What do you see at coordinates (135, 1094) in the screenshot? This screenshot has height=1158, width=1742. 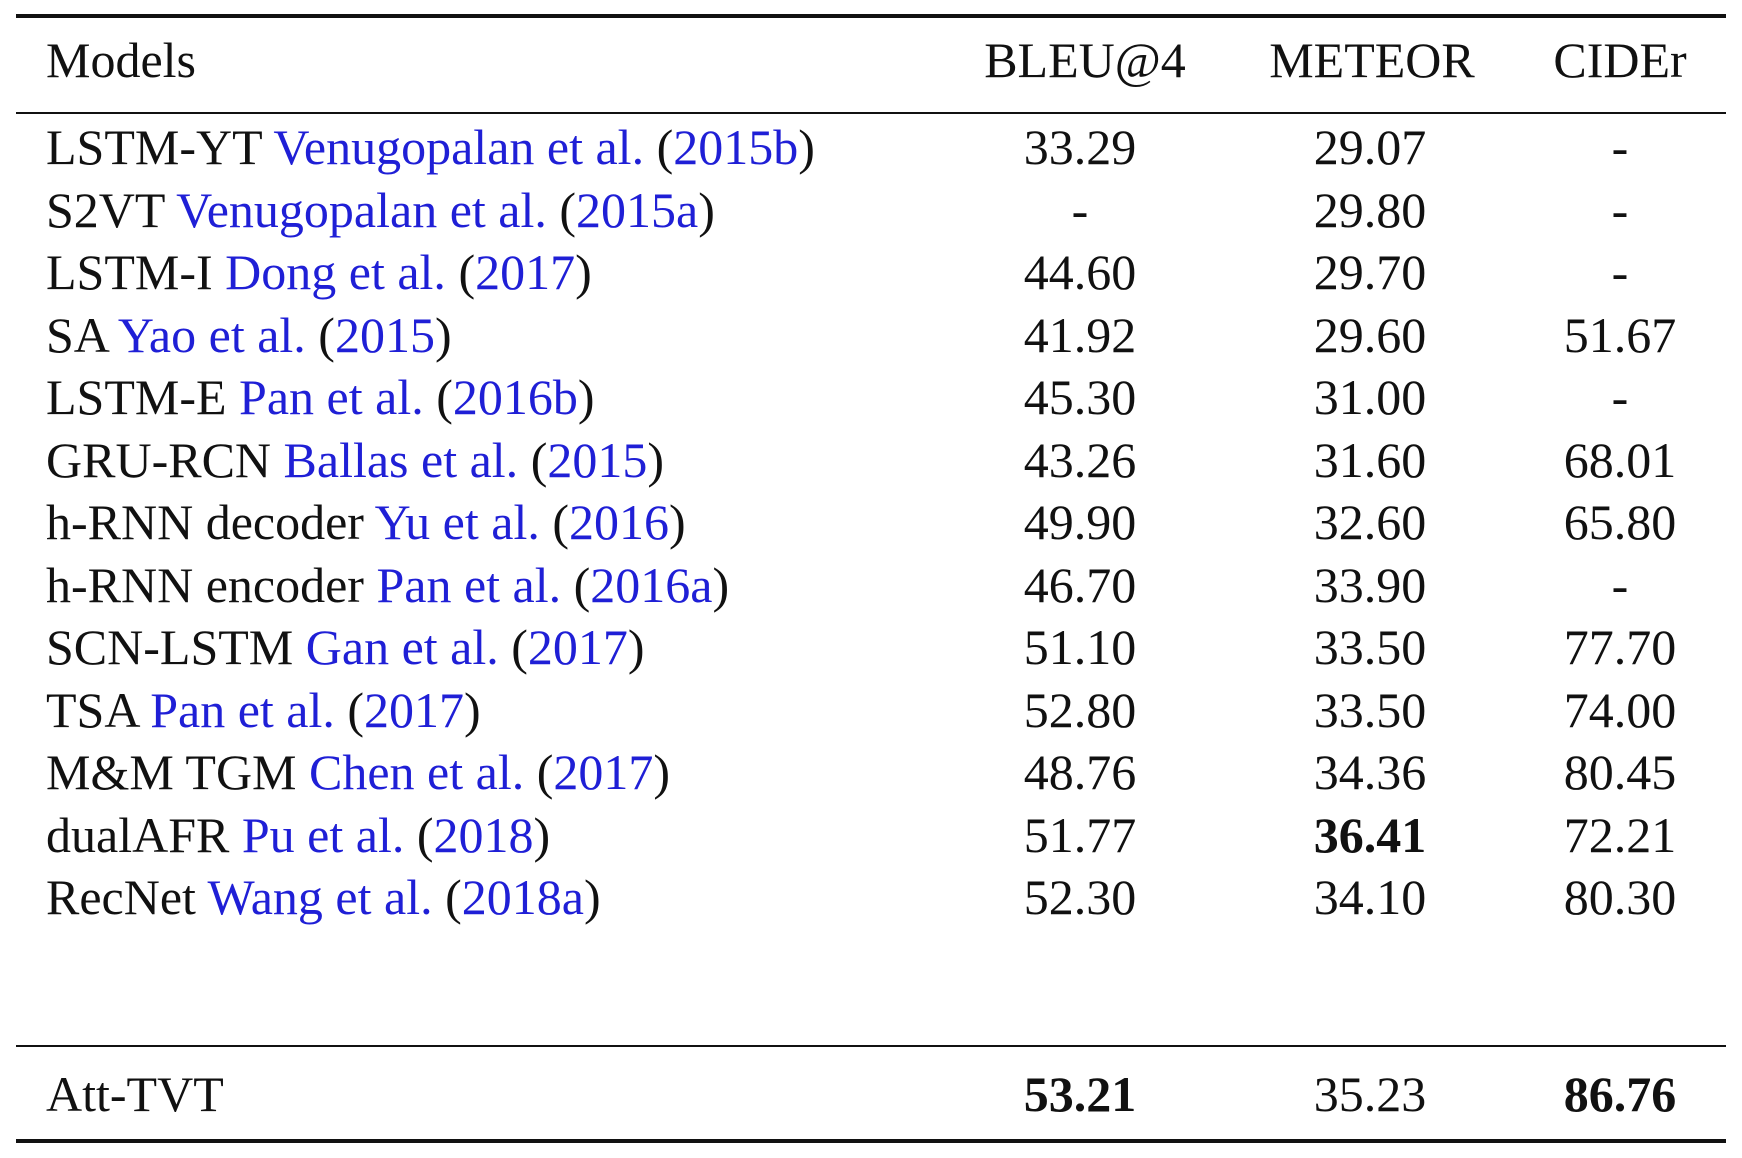 I see `final-model: Att-TVT` at bounding box center [135, 1094].